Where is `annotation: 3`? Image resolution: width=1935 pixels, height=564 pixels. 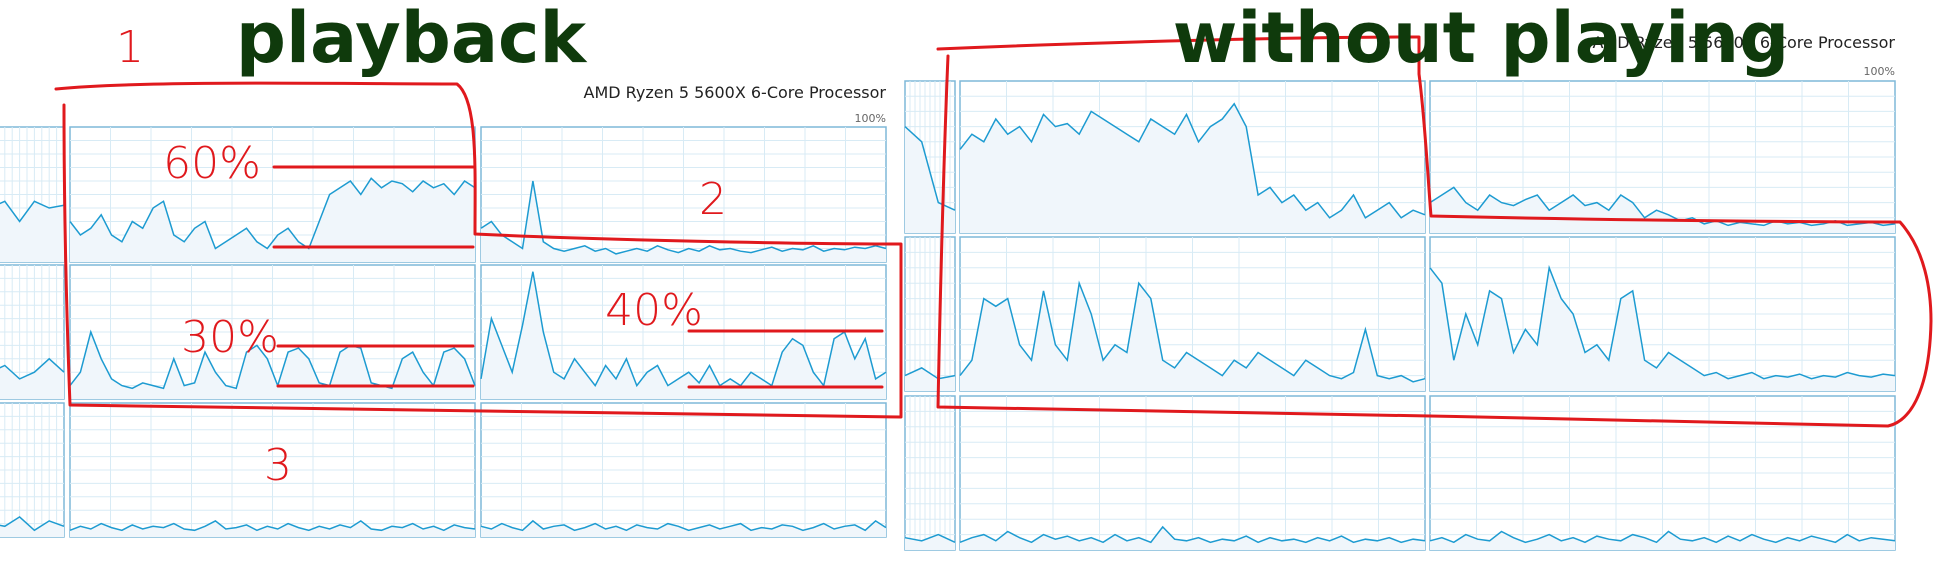
annotation: 3 is located at coordinates (278, 465).